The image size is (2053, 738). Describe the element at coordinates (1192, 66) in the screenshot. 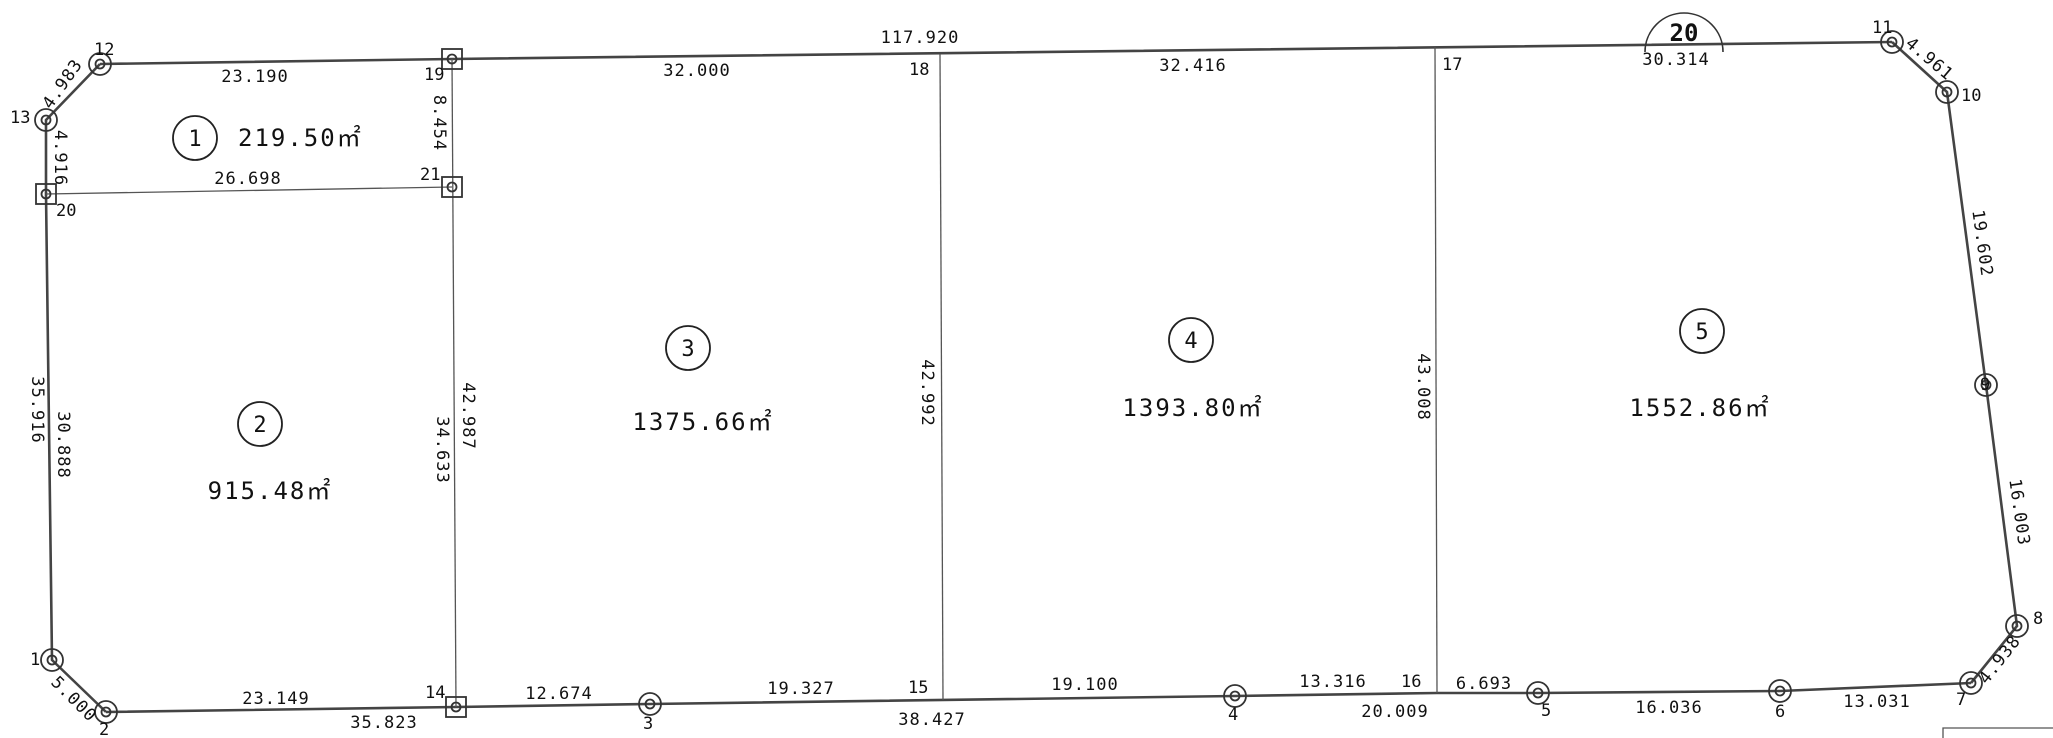

I see `dim-top-18-17: 32.416` at that location.